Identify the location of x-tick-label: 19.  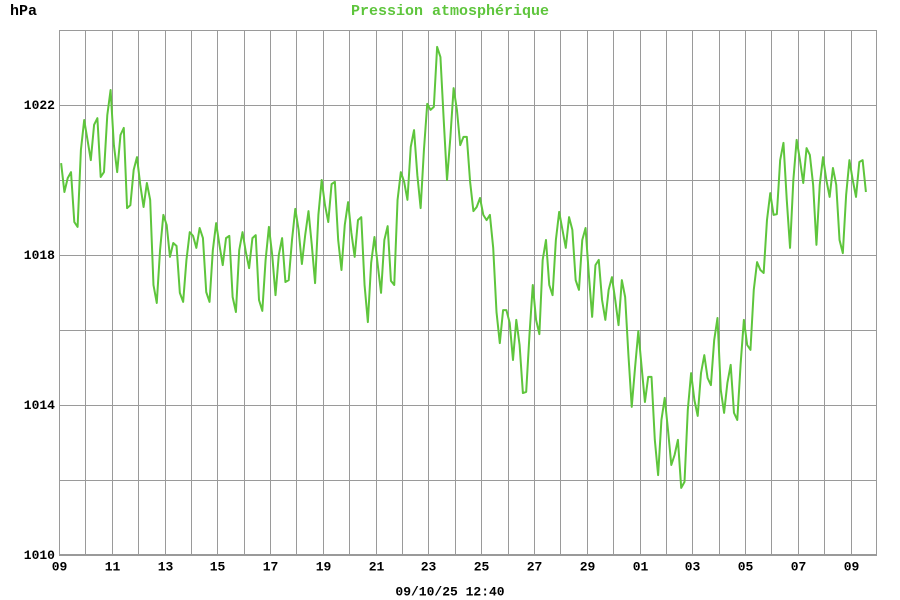
(324, 566).